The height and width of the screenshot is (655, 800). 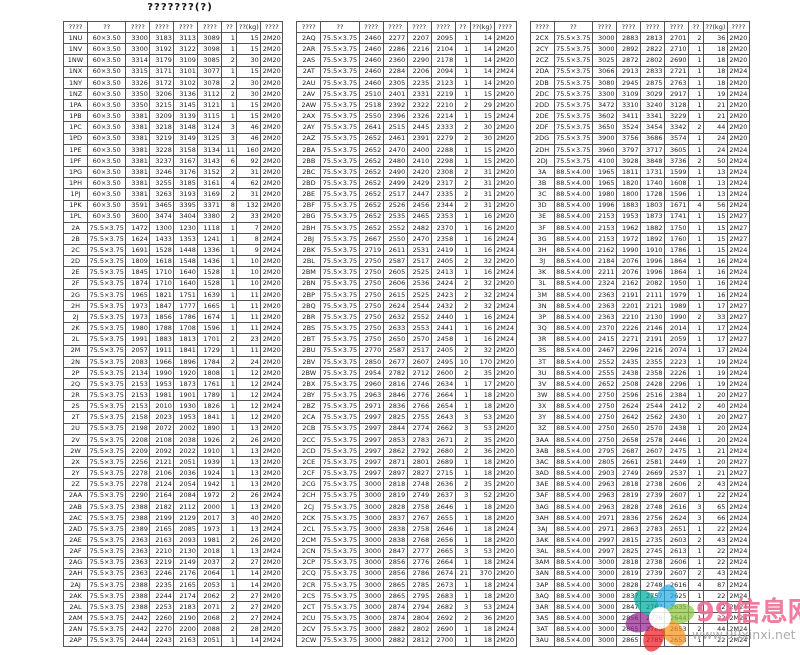 I want to click on table-cell: 2BW, so click(x=309, y=373).